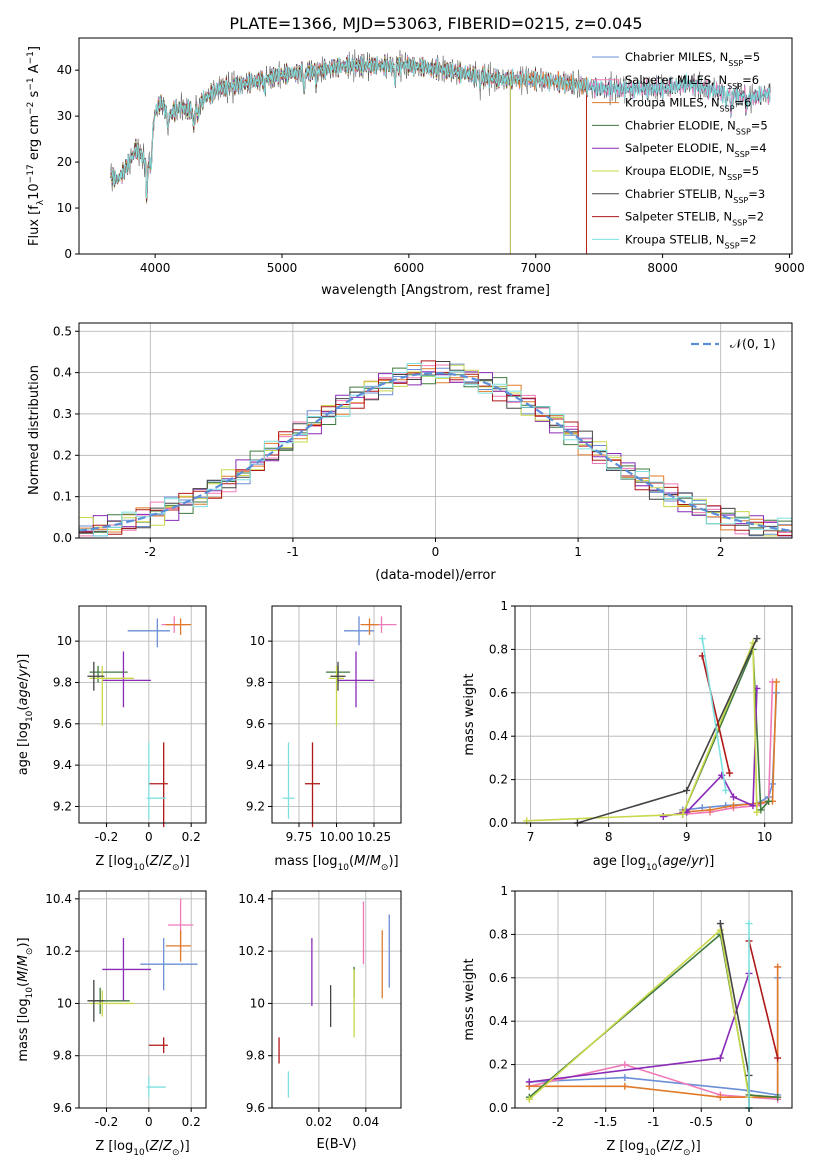  What do you see at coordinates (62, 497) in the screenshot?
I see `residuals-ytick-label: 0.1` at bounding box center [62, 497].